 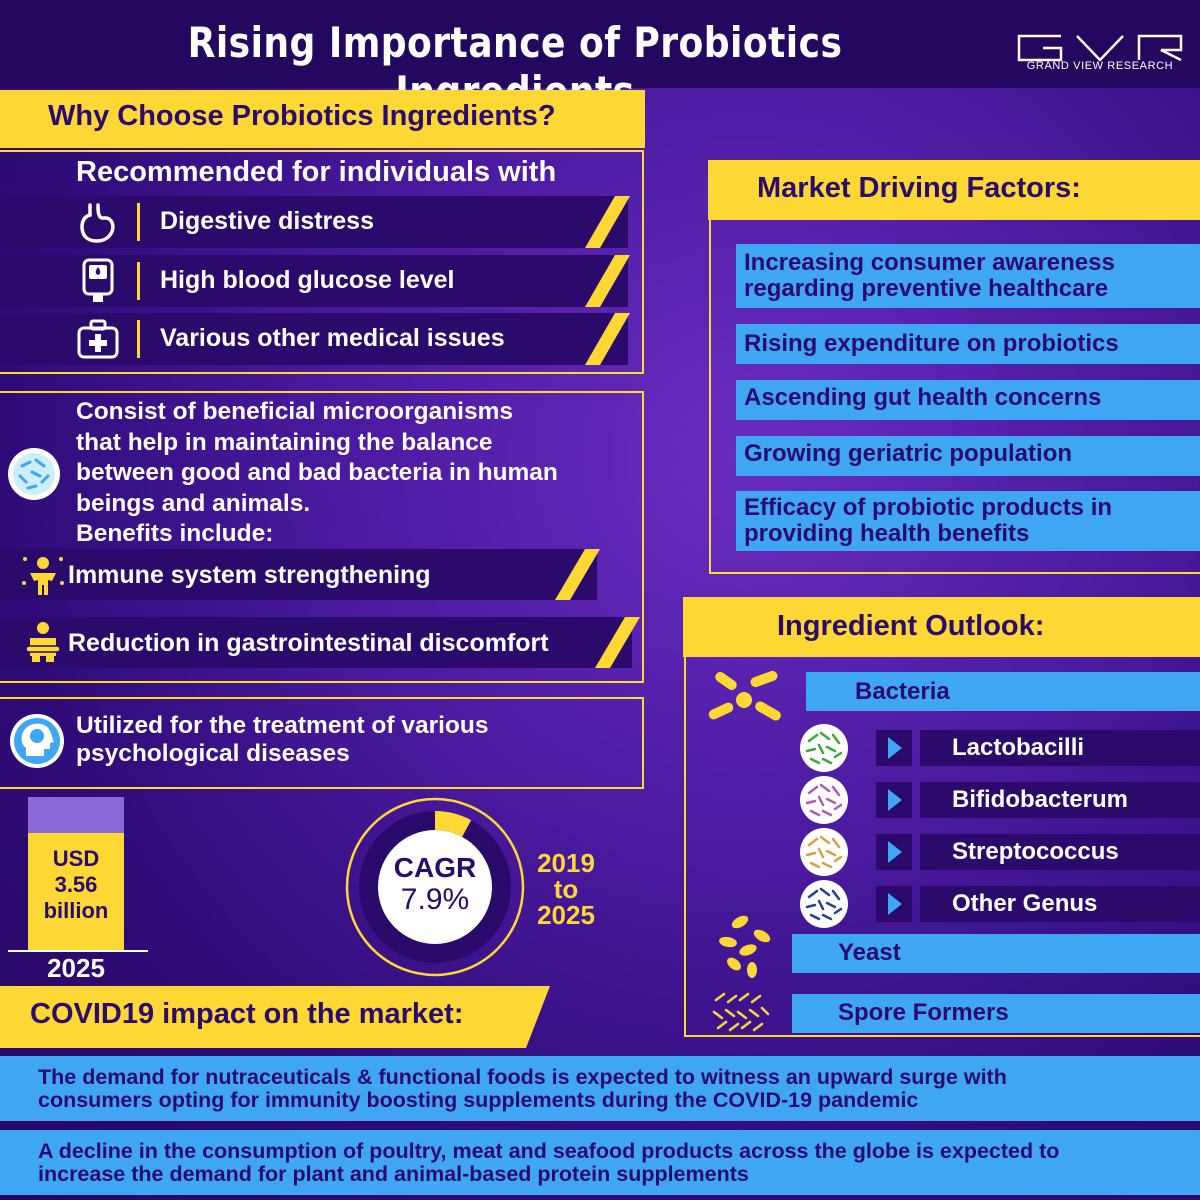 I want to click on driver-line: providing health benefits, so click(x=887, y=533).